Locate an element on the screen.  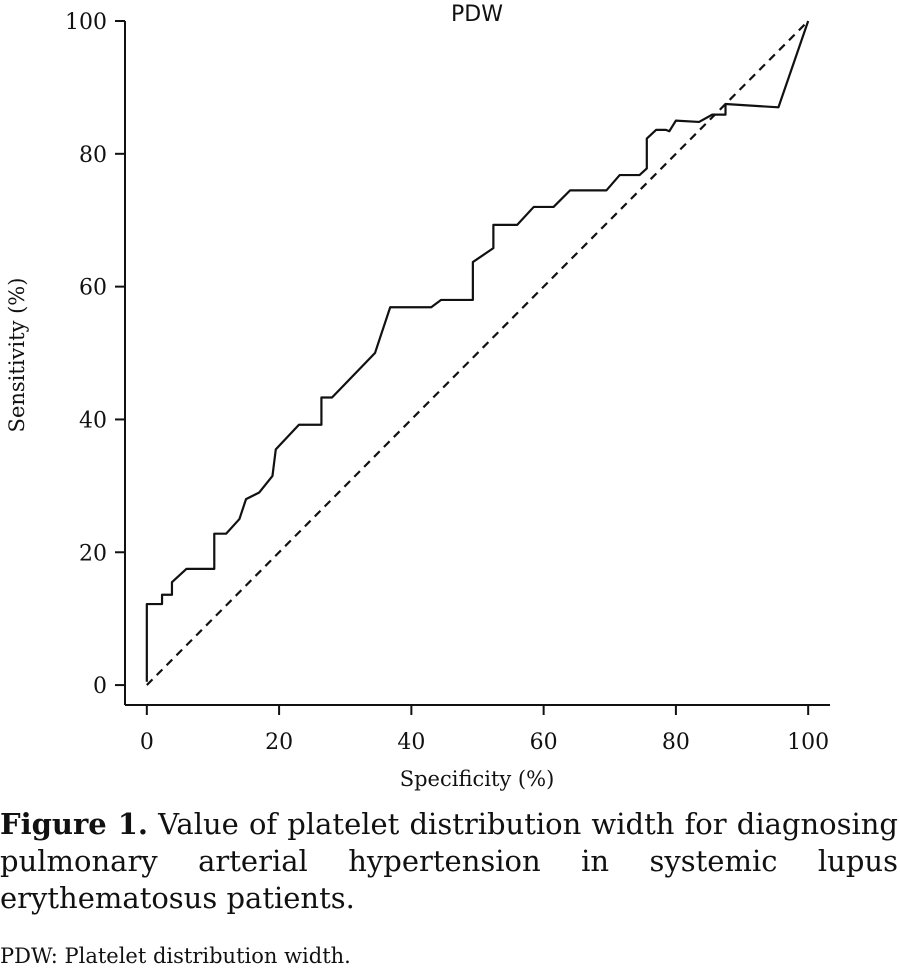
x-tick-label: 0 is located at coordinates (147, 742).